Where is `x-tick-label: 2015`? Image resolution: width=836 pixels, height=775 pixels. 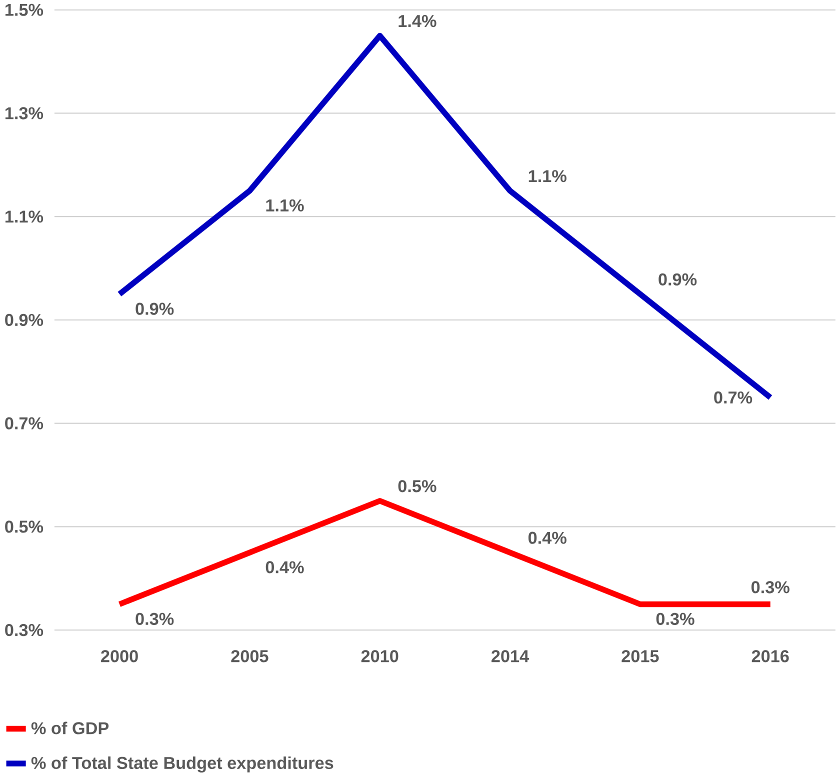
x-tick-label: 2015 is located at coordinates (640, 656).